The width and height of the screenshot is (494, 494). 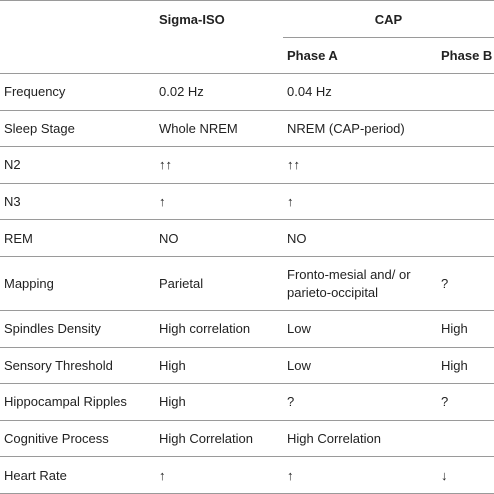 What do you see at coordinates (77, 366) in the screenshot?
I see `row-label: Sensory Threshold` at bounding box center [77, 366].